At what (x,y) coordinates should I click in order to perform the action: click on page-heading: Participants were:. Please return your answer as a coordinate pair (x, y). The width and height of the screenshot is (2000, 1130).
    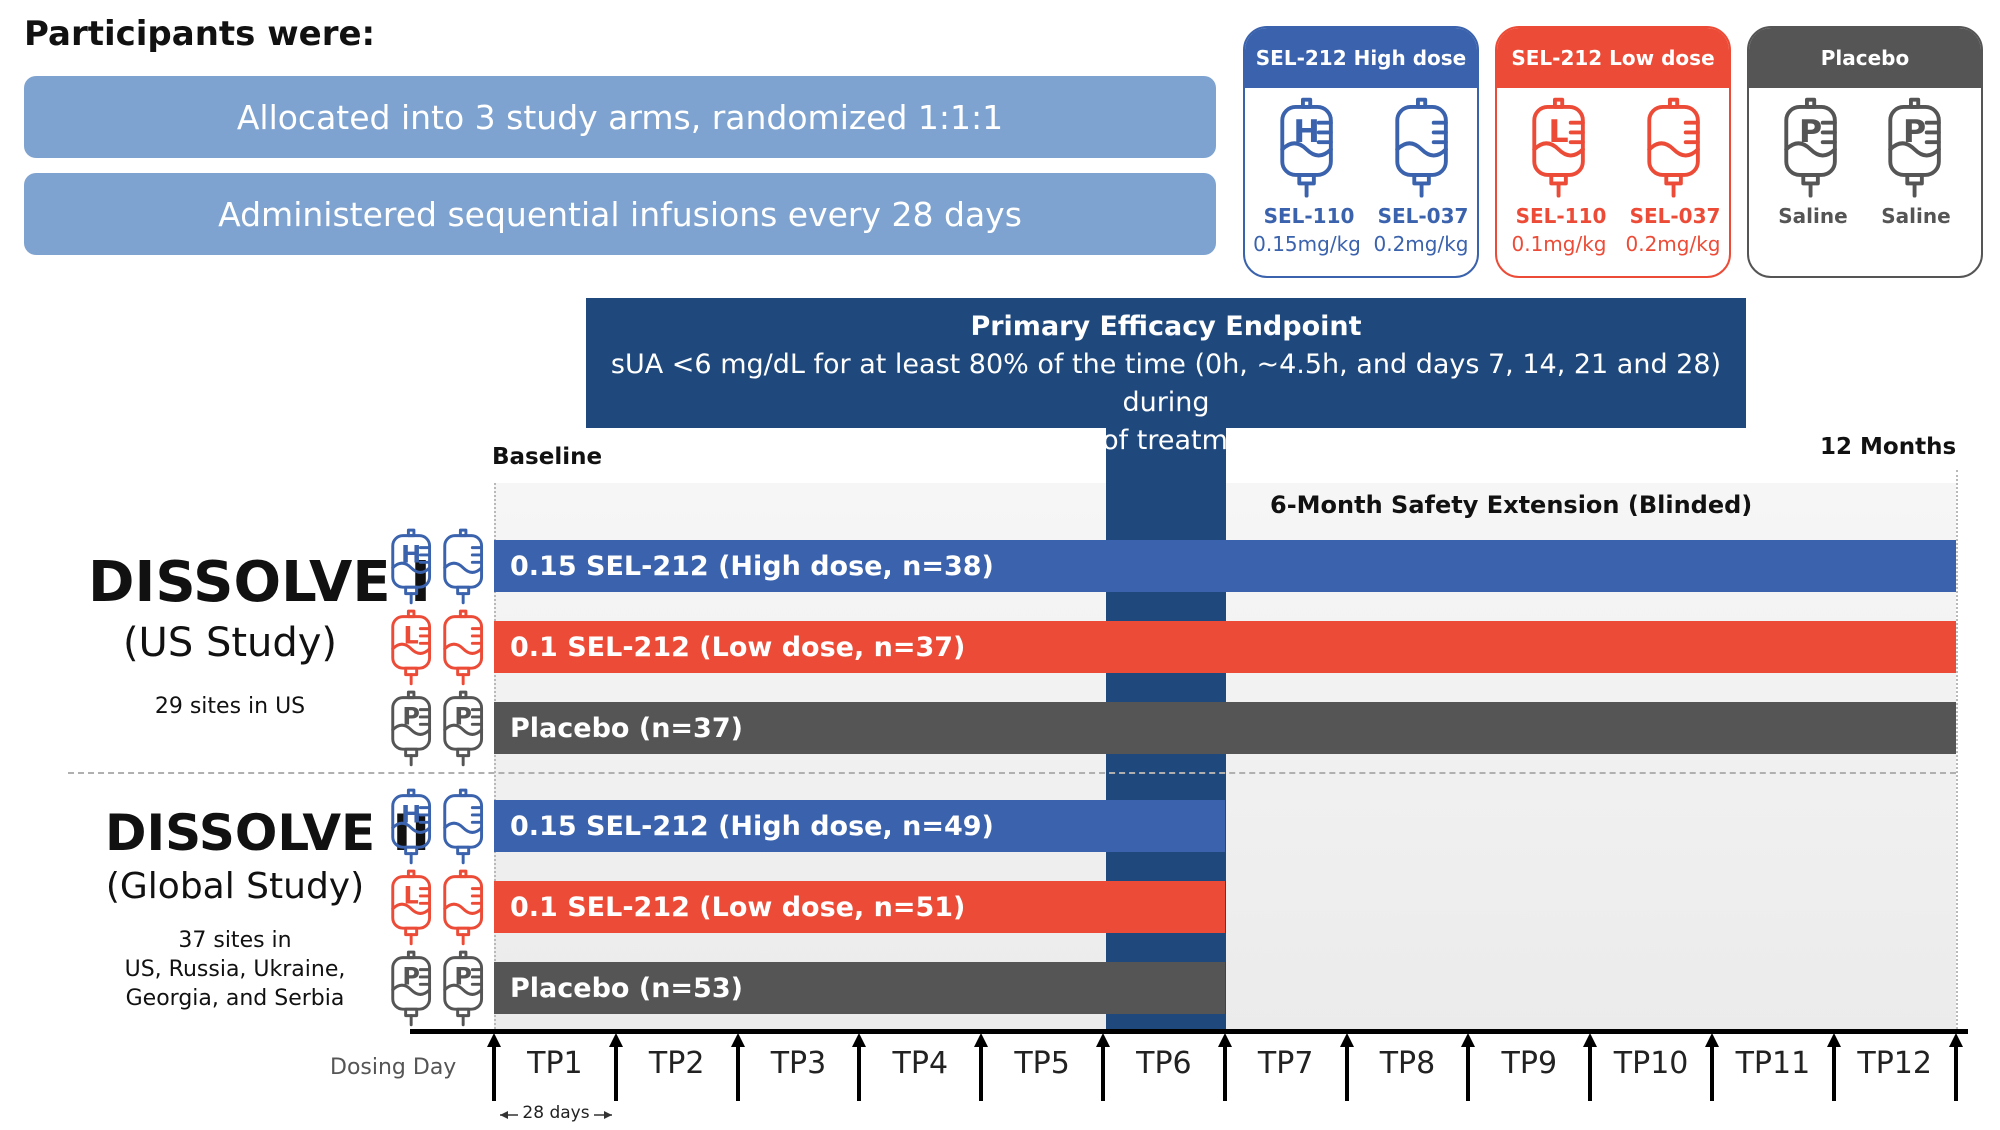
    Looking at the image, I should click on (200, 34).